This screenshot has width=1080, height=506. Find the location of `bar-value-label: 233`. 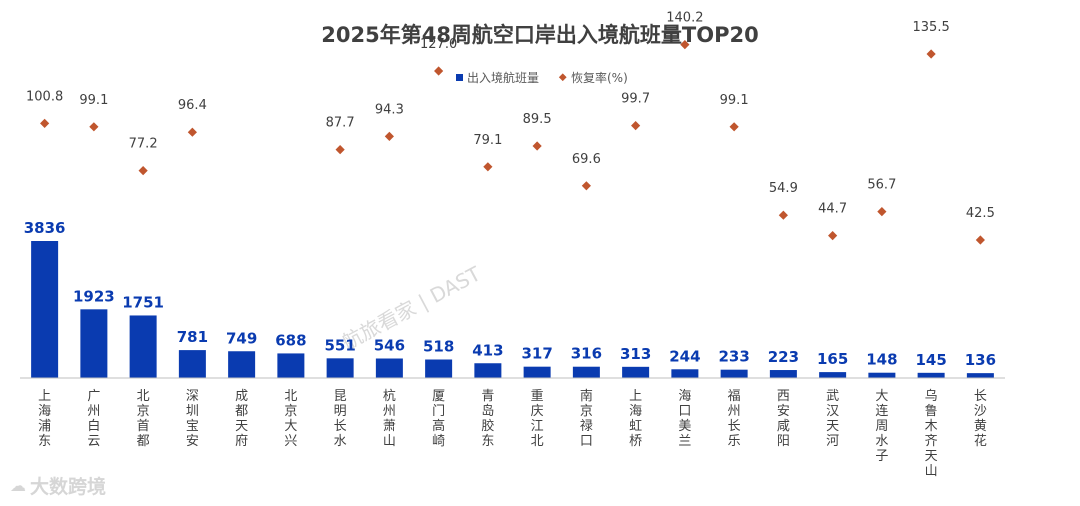

bar-value-label: 233 is located at coordinates (733, 357).